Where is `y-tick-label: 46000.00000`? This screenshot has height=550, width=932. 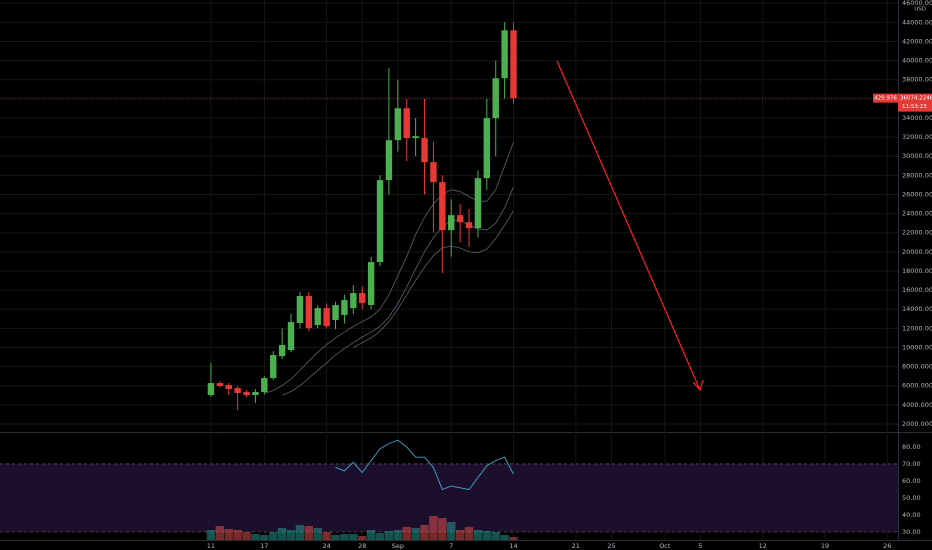
y-tick-label: 46000.00000 is located at coordinates (917, 3).